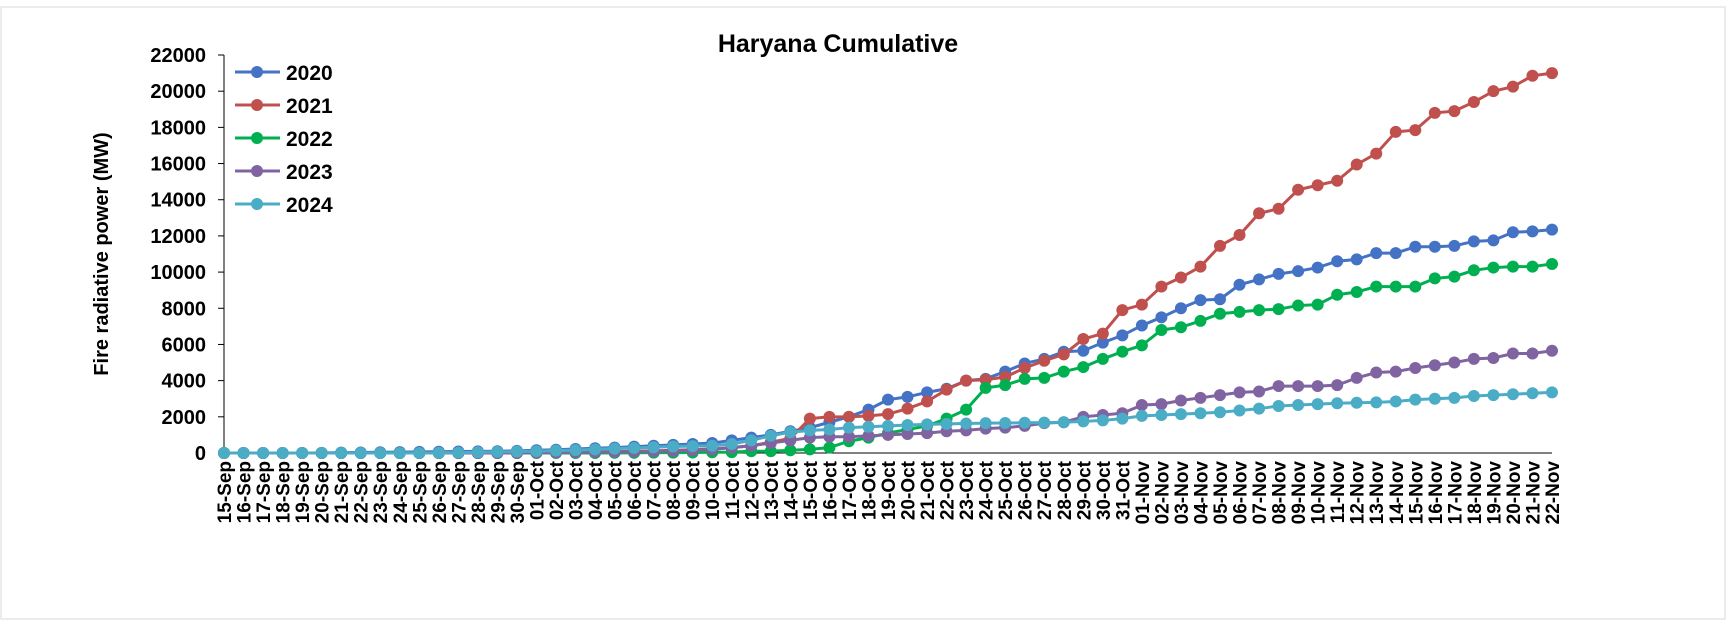 The height and width of the screenshot is (621, 1727). I want to click on x-tick-label: 17-Sep, so click(264, 492).